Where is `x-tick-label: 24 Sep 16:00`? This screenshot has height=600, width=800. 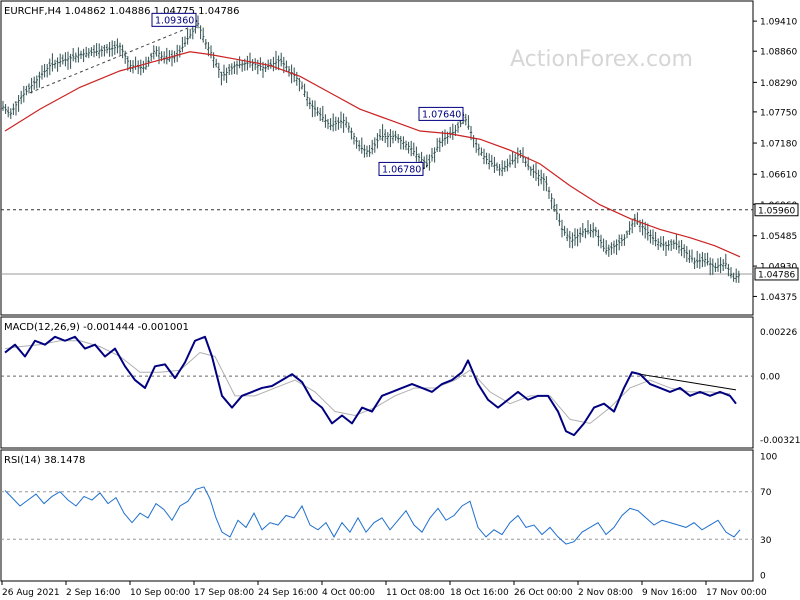
x-tick-label: 24 Sep 16:00 is located at coordinates (288, 593).